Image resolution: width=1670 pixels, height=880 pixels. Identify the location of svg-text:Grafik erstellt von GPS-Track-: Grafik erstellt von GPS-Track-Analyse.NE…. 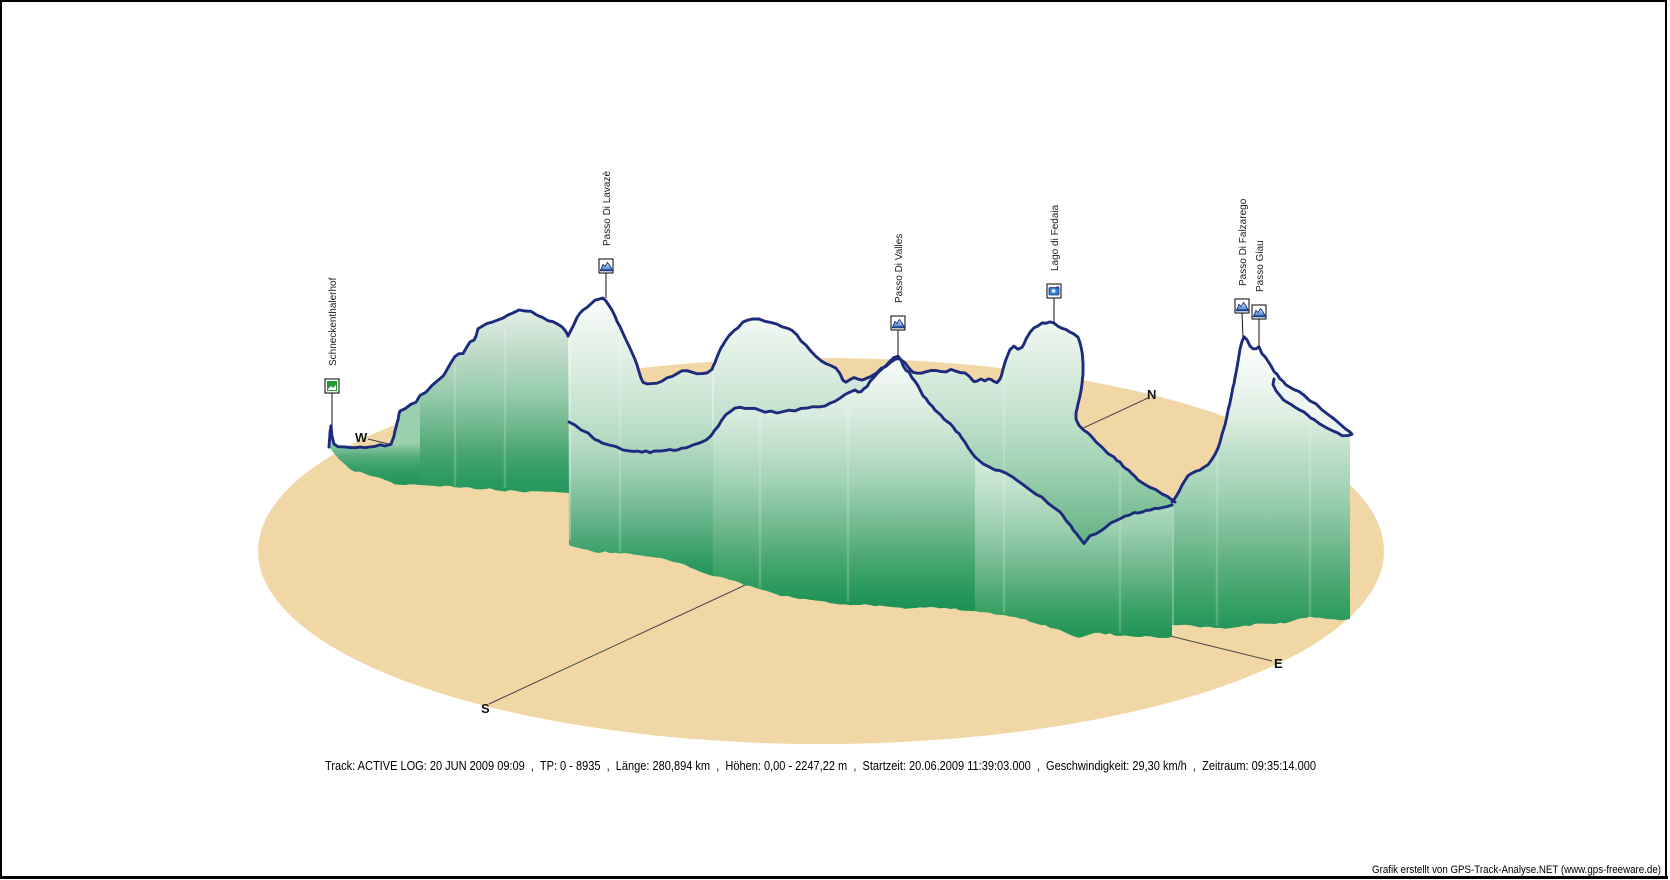
(1516, 870).